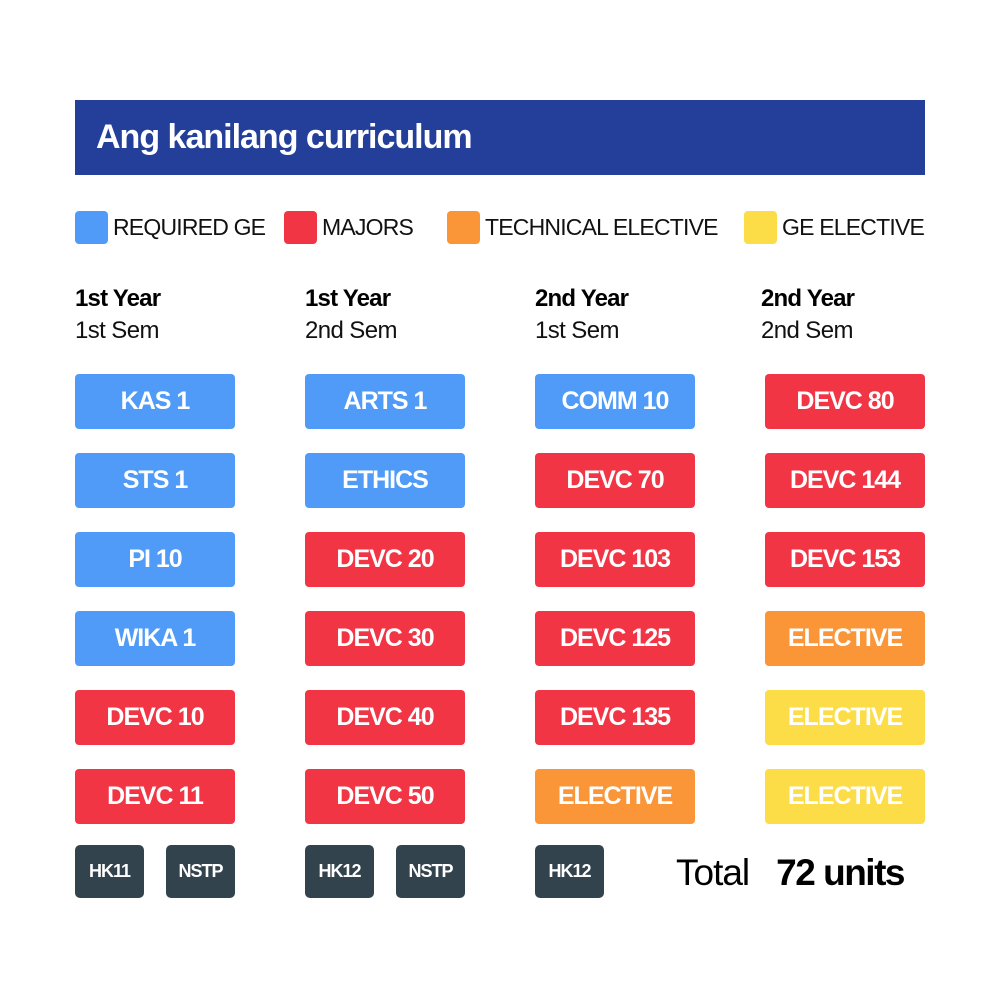 The width and height of the screenshot is (1000, 1000). I want to click on legend-item-technical-elective: TECHNICAL ELECTIVE, so click(583, 227).